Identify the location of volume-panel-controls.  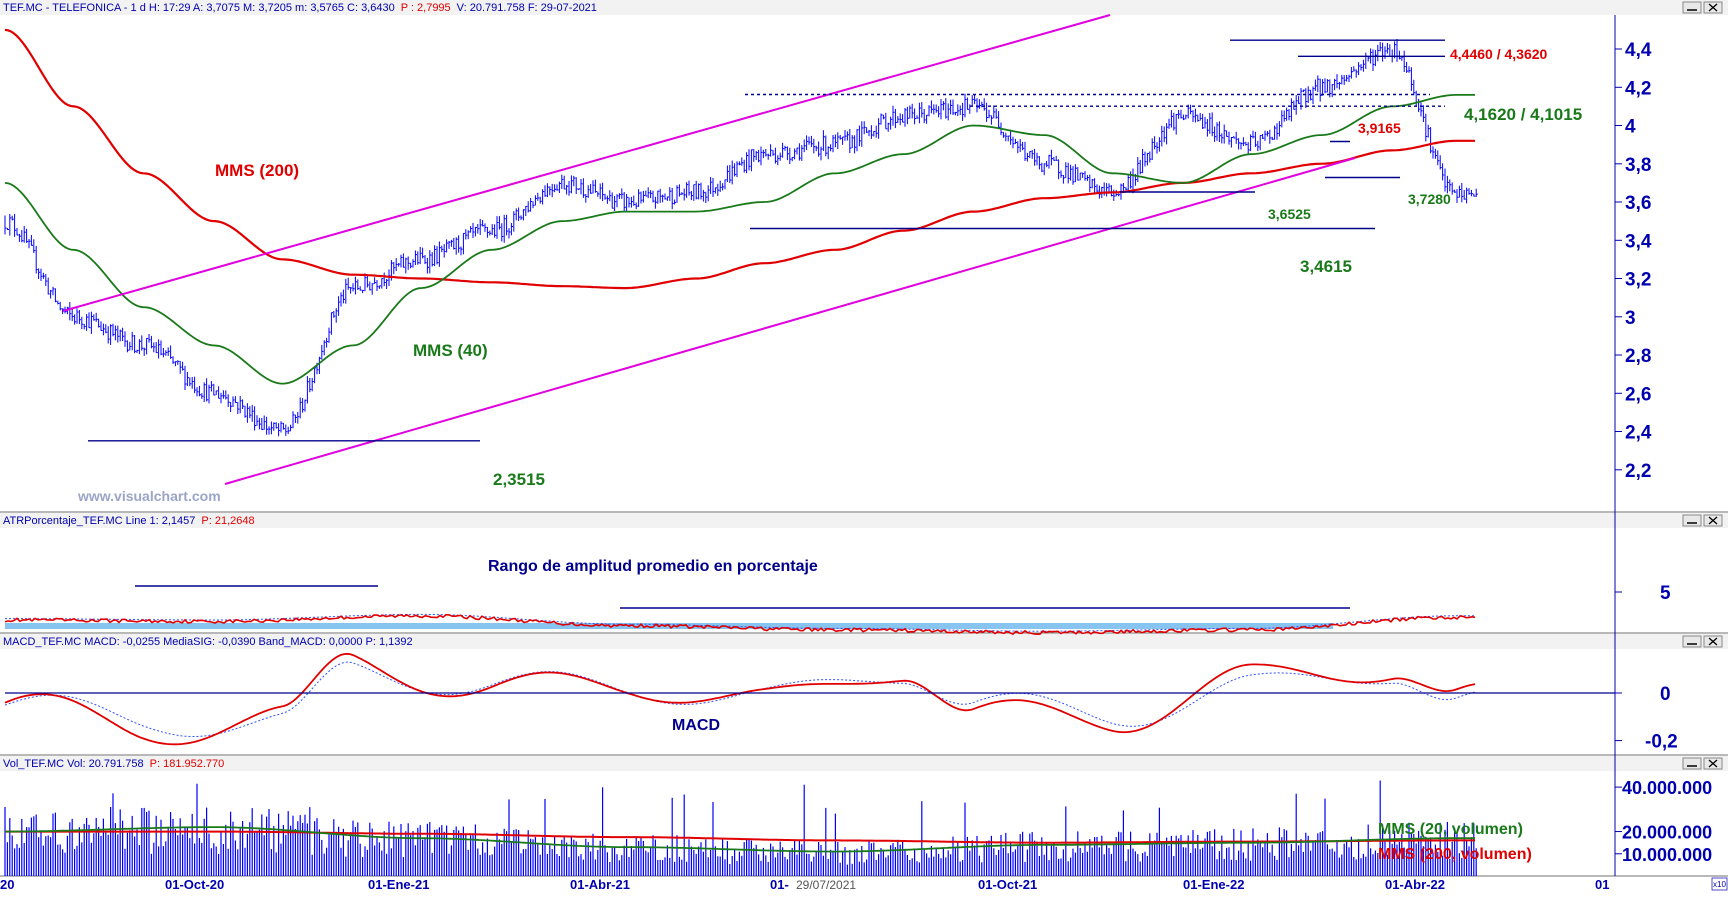
(1702, 763).